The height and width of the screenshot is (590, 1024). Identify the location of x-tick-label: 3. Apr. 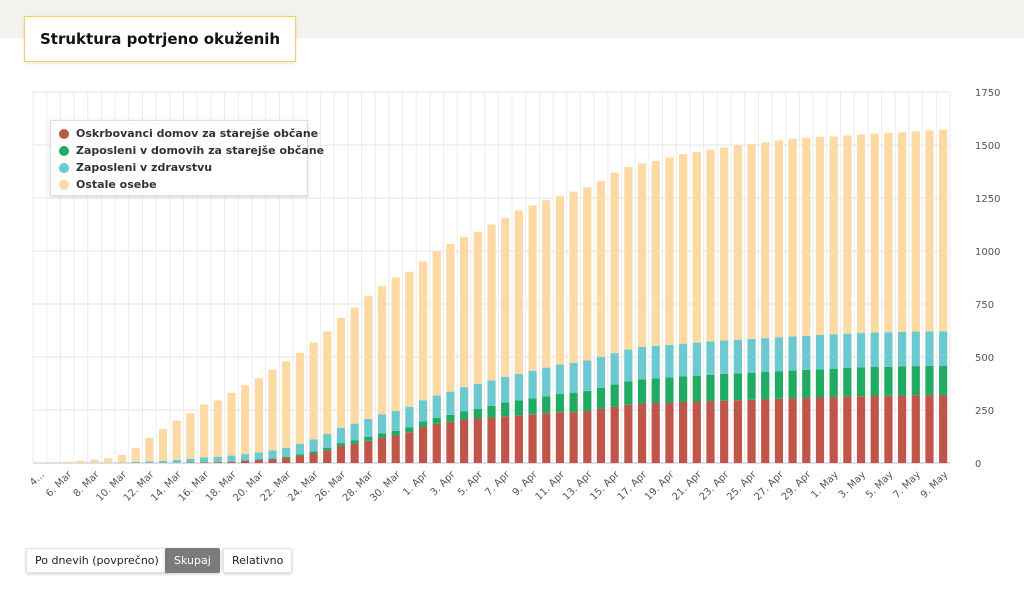
(444, 484).